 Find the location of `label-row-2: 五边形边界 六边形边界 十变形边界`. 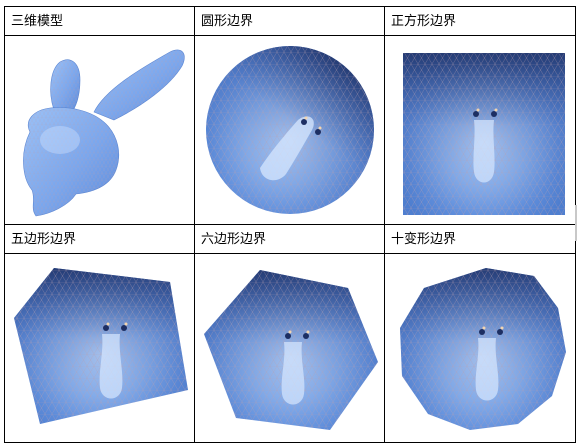

label-row-2: 五边形边界 六边形边界 十变形边界 is located at coordinates (290, 239).